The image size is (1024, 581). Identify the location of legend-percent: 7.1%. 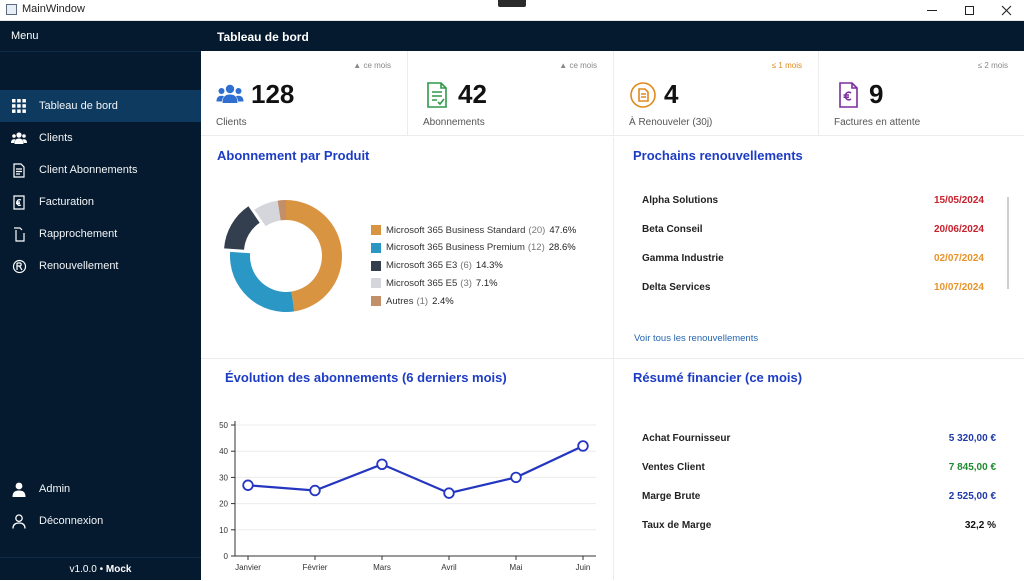
(486, 283).